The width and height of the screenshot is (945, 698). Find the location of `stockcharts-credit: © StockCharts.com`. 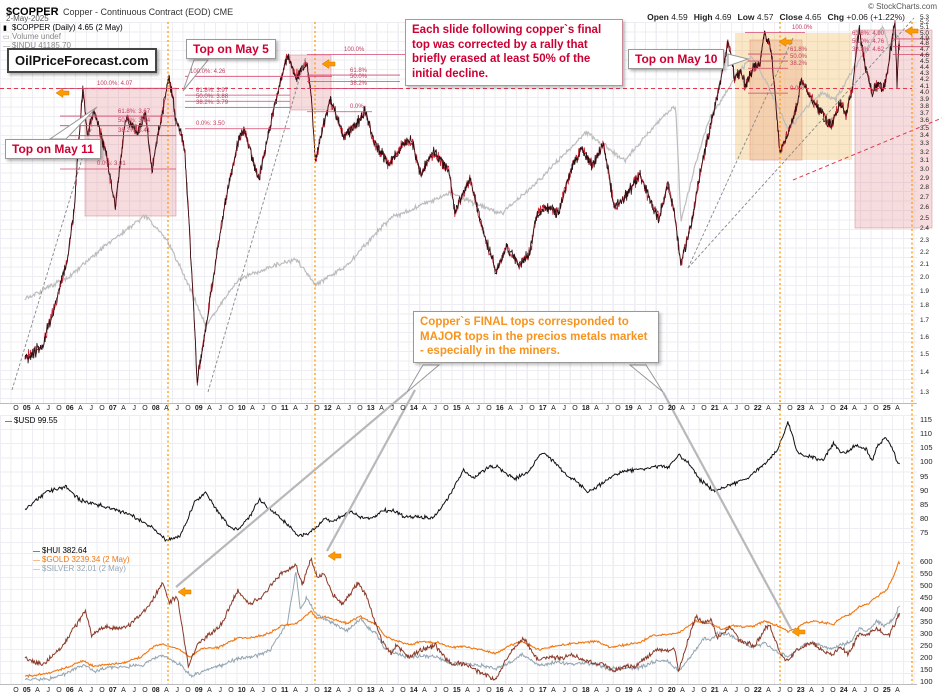

stockcharts-credit: © StockCharts.com is located at coordinates (902, 6).